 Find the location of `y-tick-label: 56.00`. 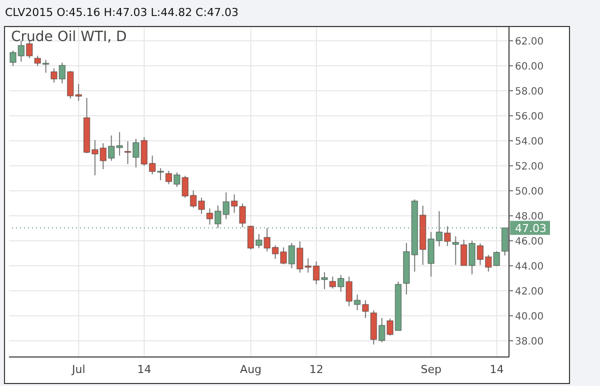

y-tick-label: 56.00 is located at coordinates (529, 116).